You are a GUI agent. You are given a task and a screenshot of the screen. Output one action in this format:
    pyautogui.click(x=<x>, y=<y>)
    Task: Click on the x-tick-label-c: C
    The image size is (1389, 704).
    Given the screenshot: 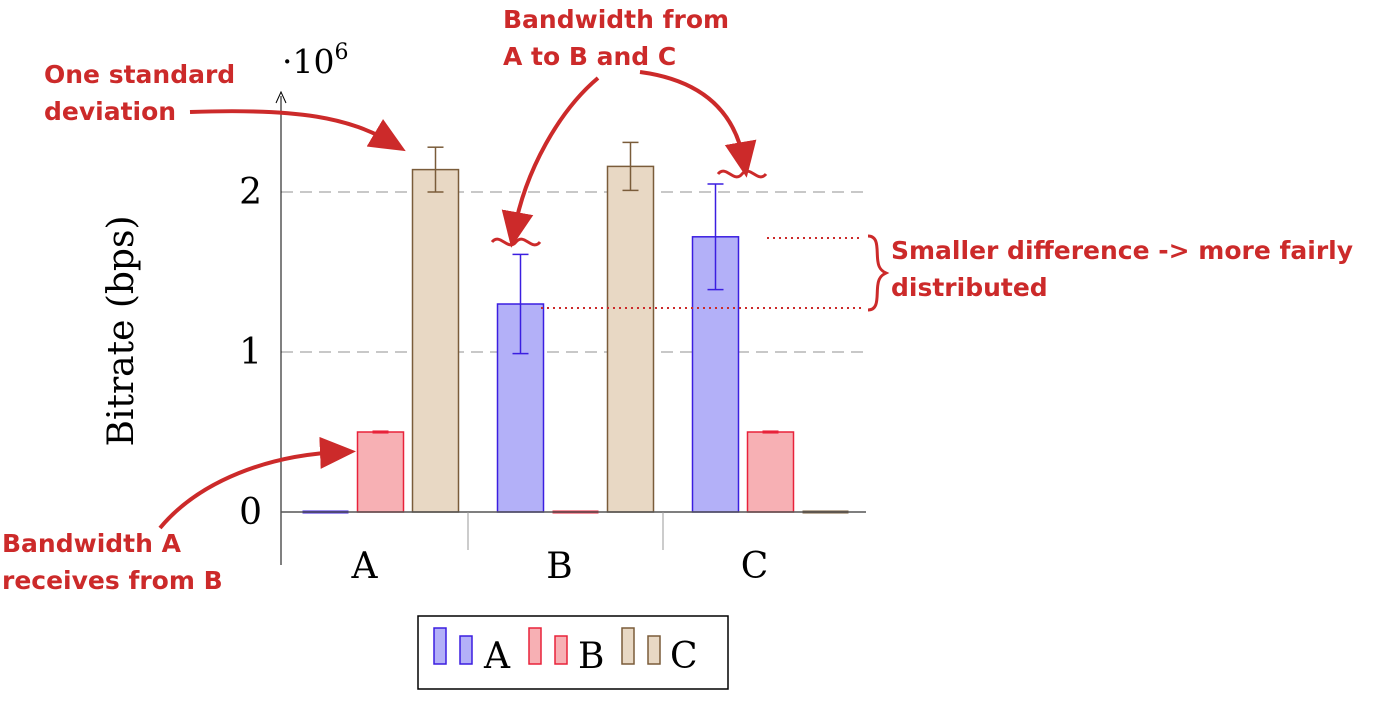 What is the action you would take?
    pyautogui.click(x=755, y=566)
    